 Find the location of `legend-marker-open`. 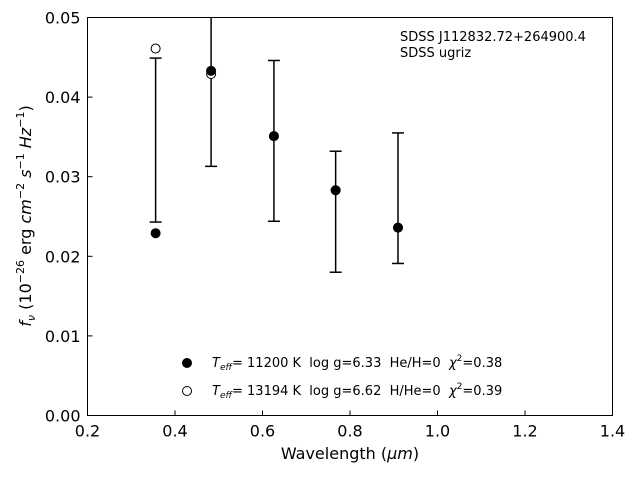

legend-marker-open is located at coordinates (187, 391).